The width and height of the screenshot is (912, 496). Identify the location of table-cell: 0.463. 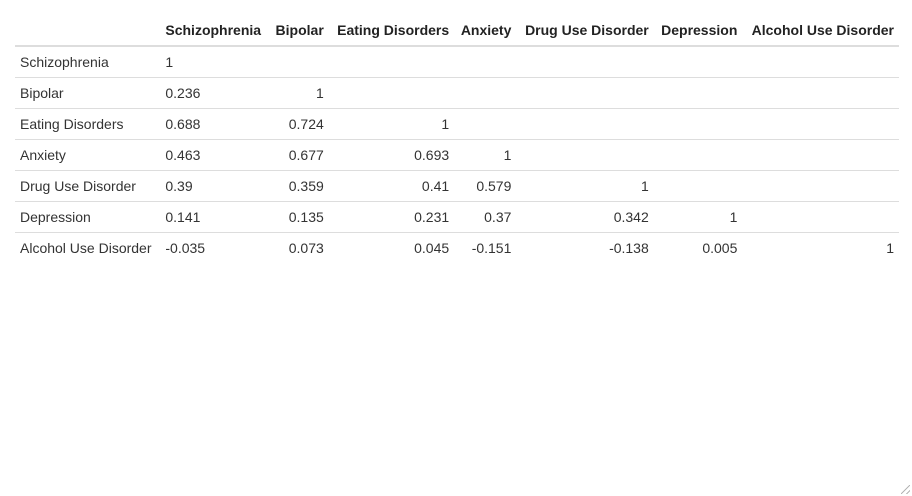
(214, 155).